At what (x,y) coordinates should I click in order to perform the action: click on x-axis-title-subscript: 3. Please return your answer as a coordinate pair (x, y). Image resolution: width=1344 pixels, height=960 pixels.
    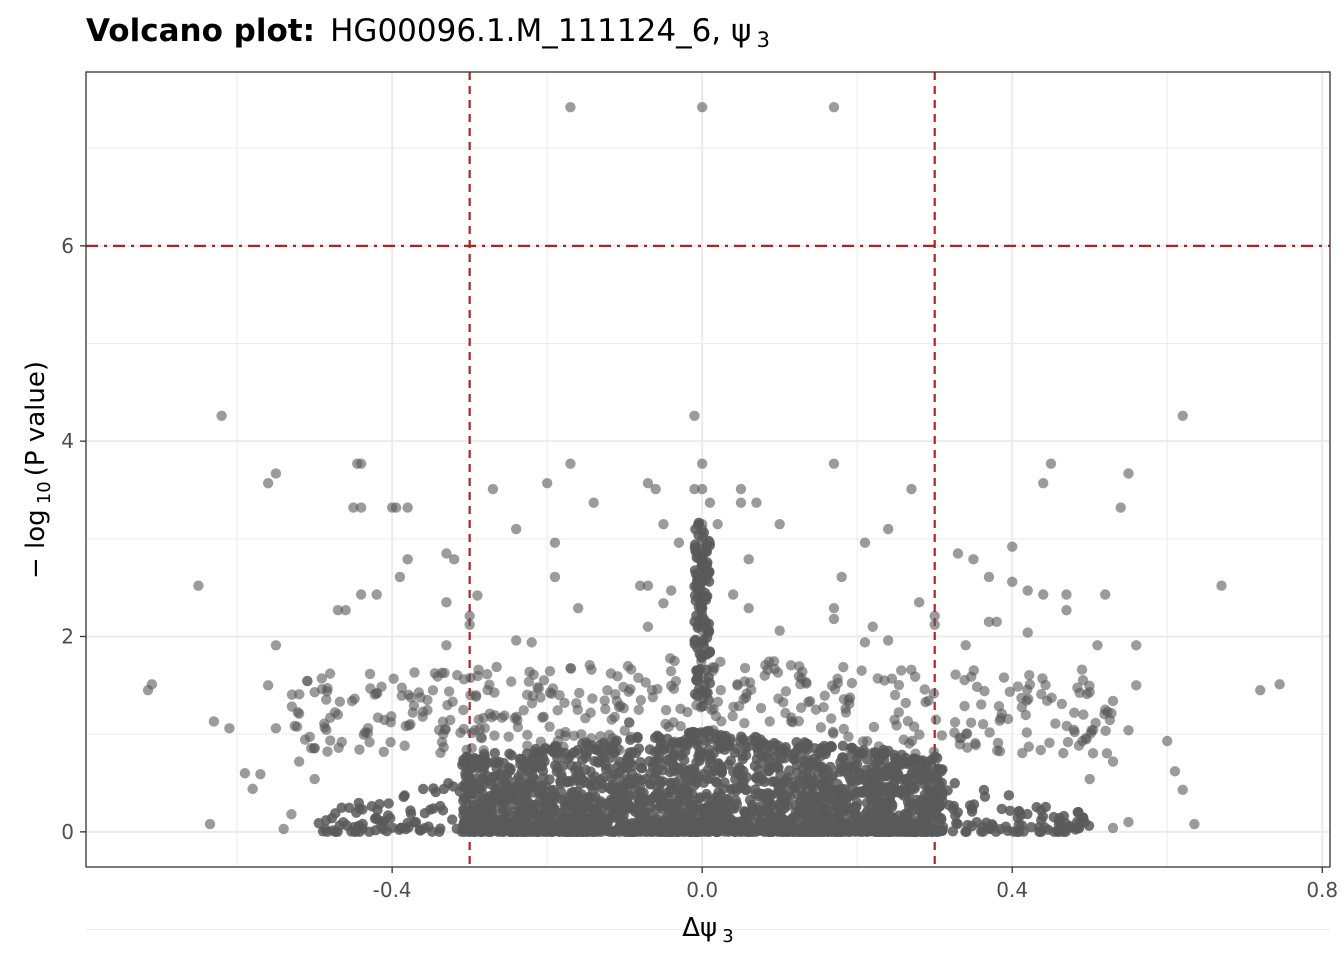
    Looking at the image, I should click on (727, 936).